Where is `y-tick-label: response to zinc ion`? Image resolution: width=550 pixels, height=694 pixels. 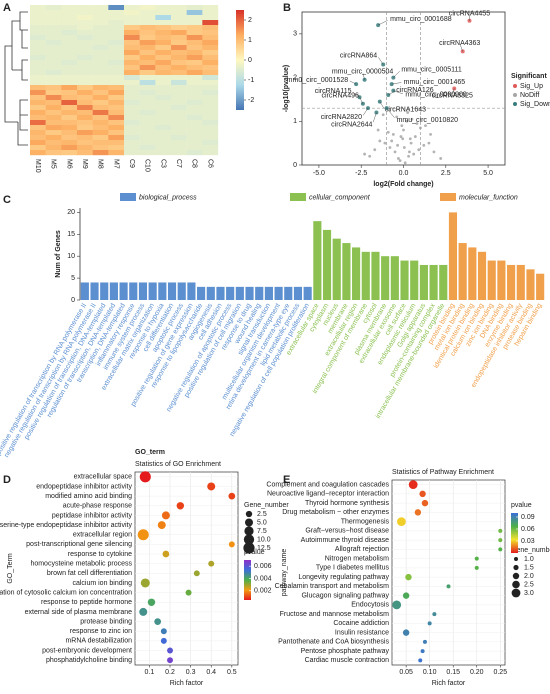
y-tick-label: response to zinc ion is located at coordinates (101, 631).